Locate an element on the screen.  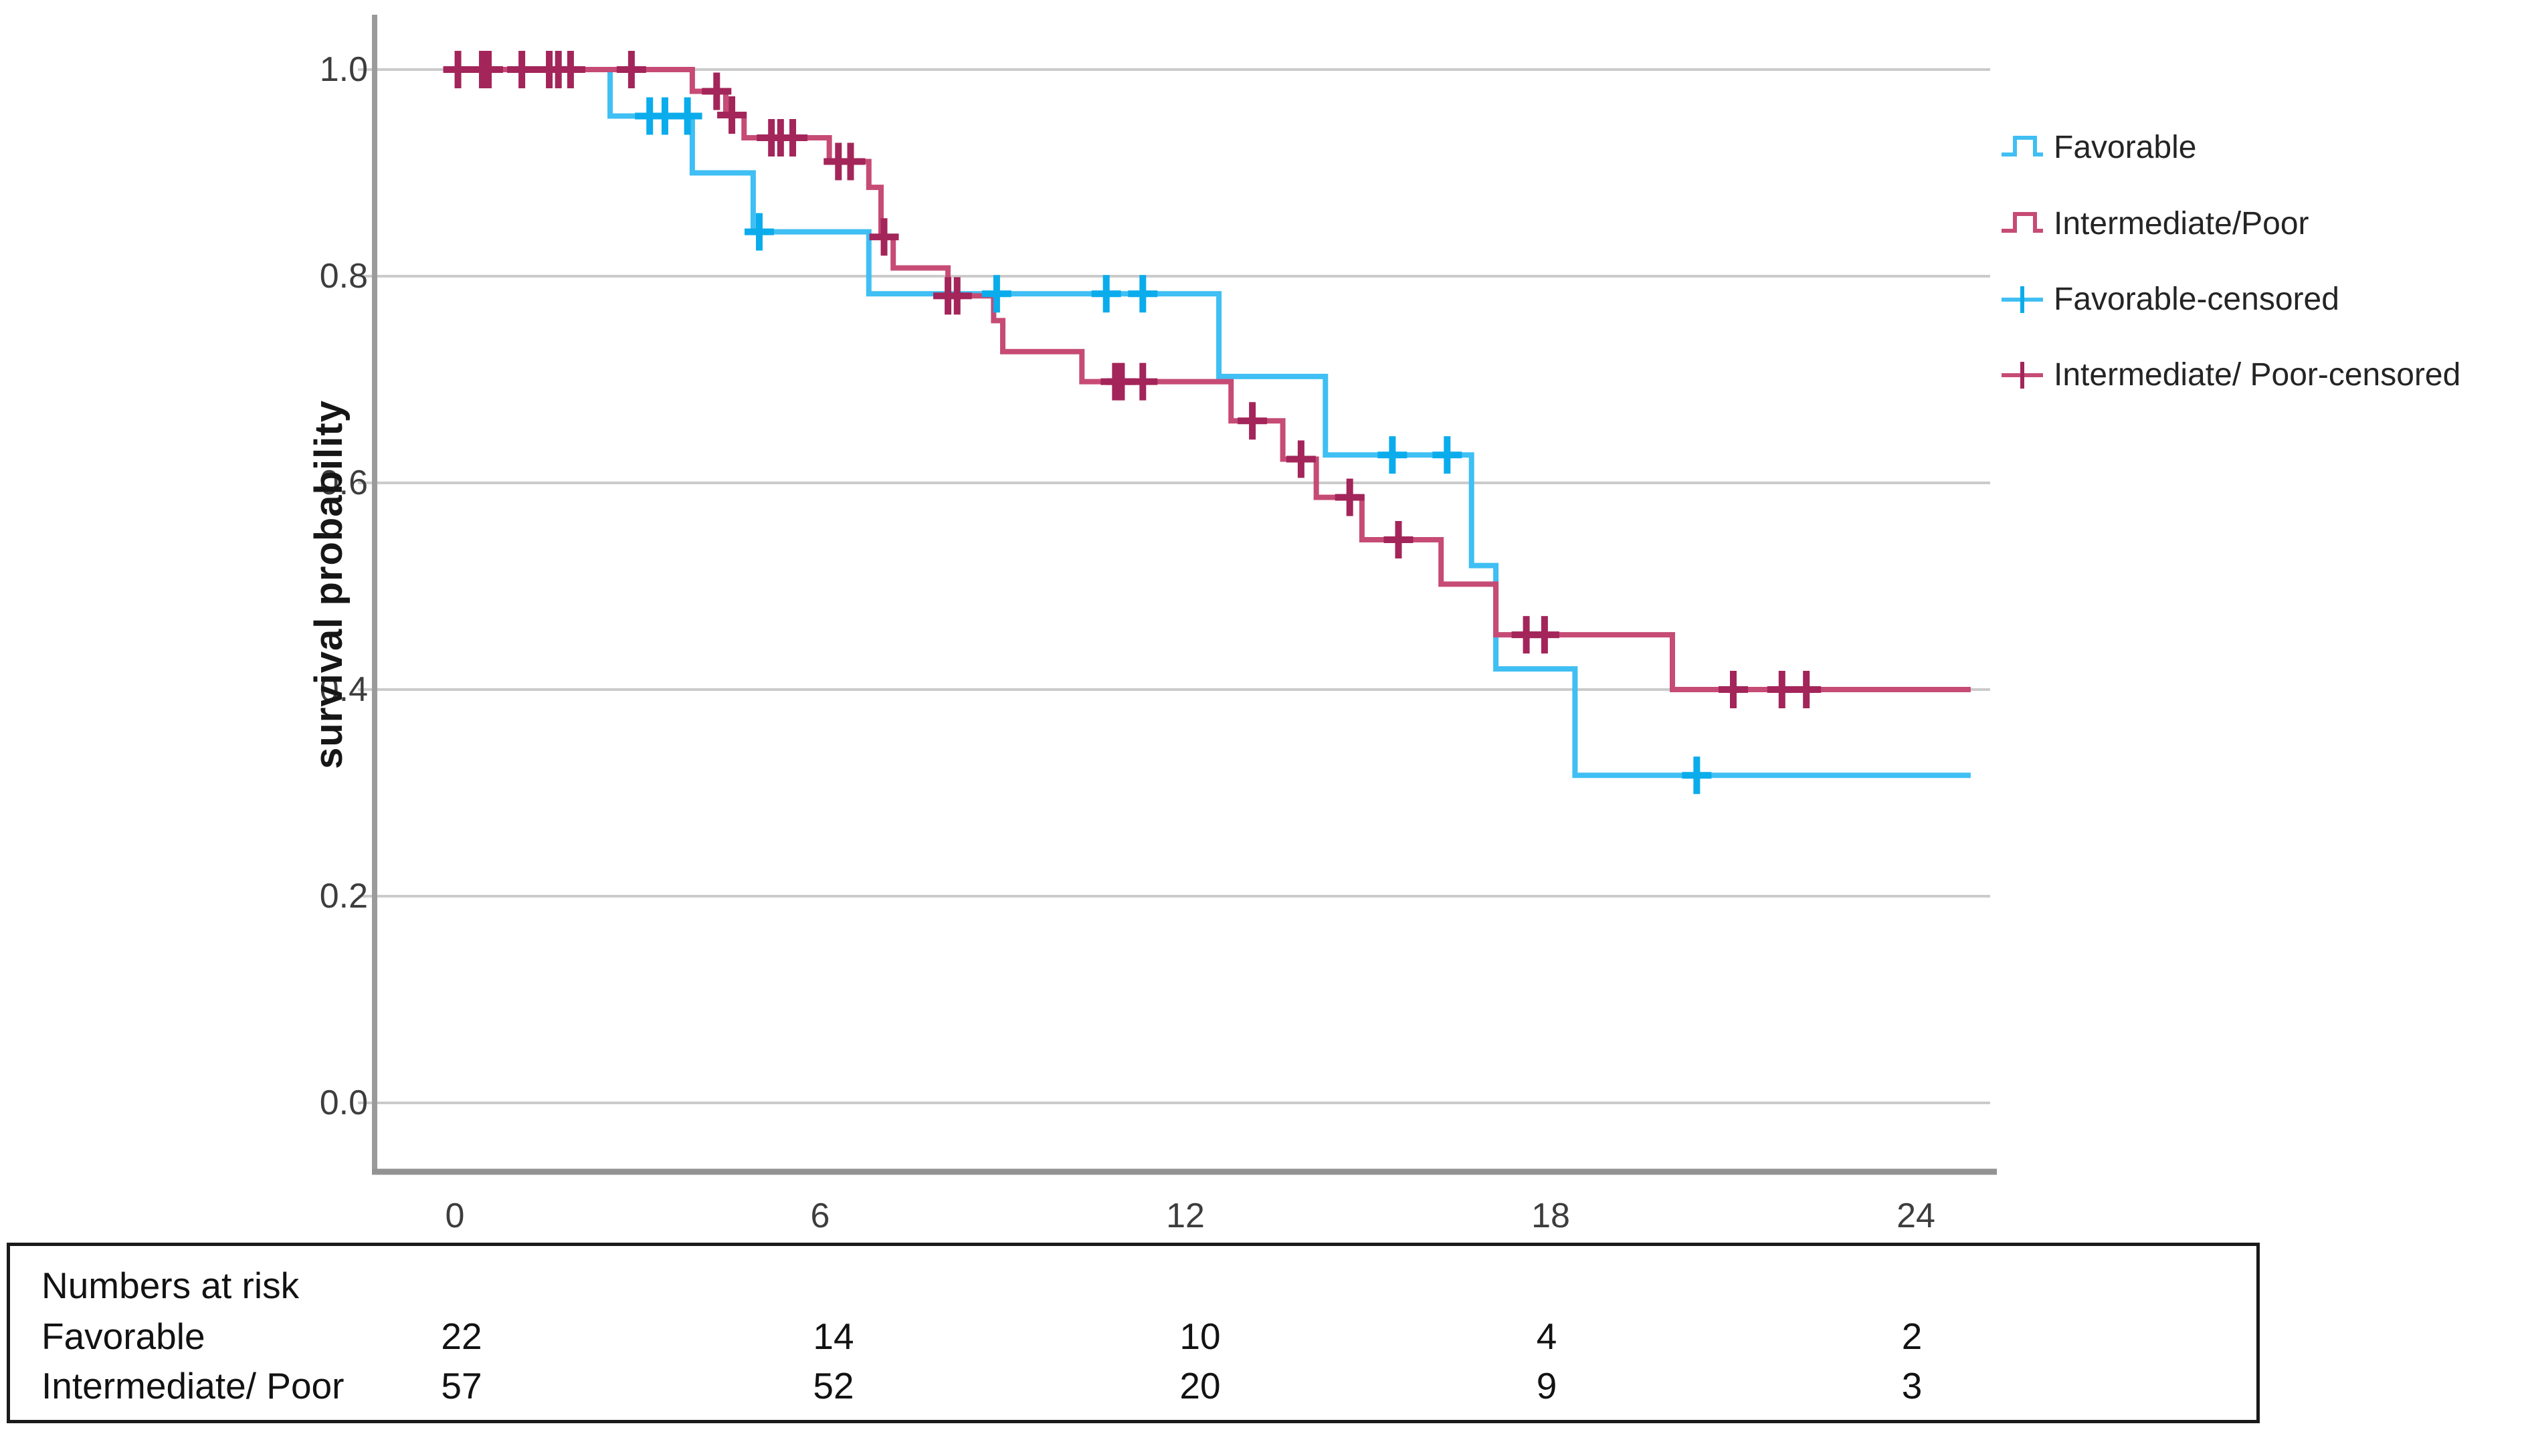
risk-count: 10 is located at coordinates (1200, 1336).